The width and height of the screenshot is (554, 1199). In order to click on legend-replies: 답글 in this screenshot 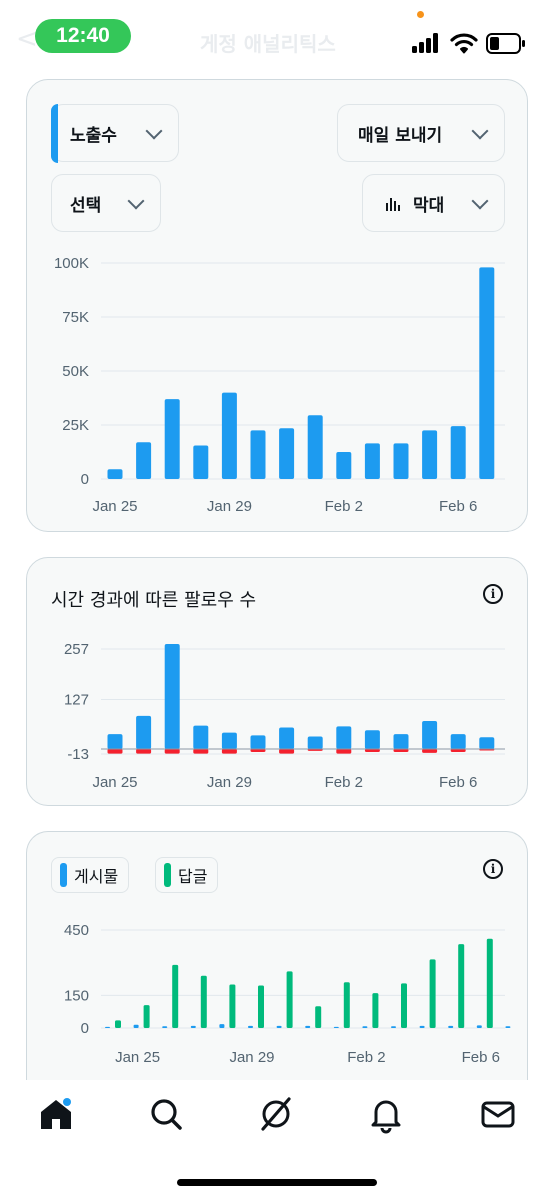, I will do `click(187, 875)`.